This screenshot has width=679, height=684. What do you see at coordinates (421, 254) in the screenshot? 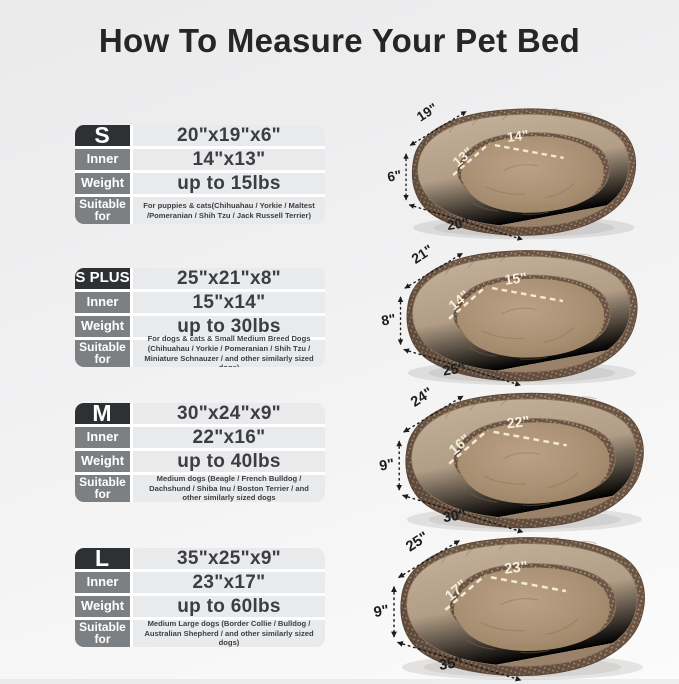
I see `dim-label-top: 21"` at bounding box center [421, 254].